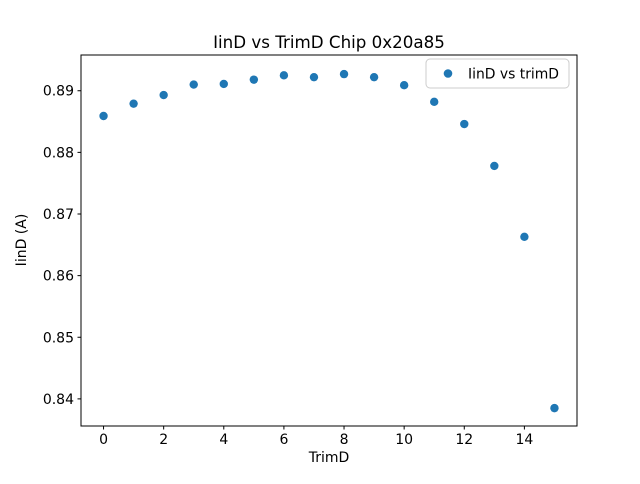 The image size is (640, 484). I want to click on legend-box, so click(497, 73).